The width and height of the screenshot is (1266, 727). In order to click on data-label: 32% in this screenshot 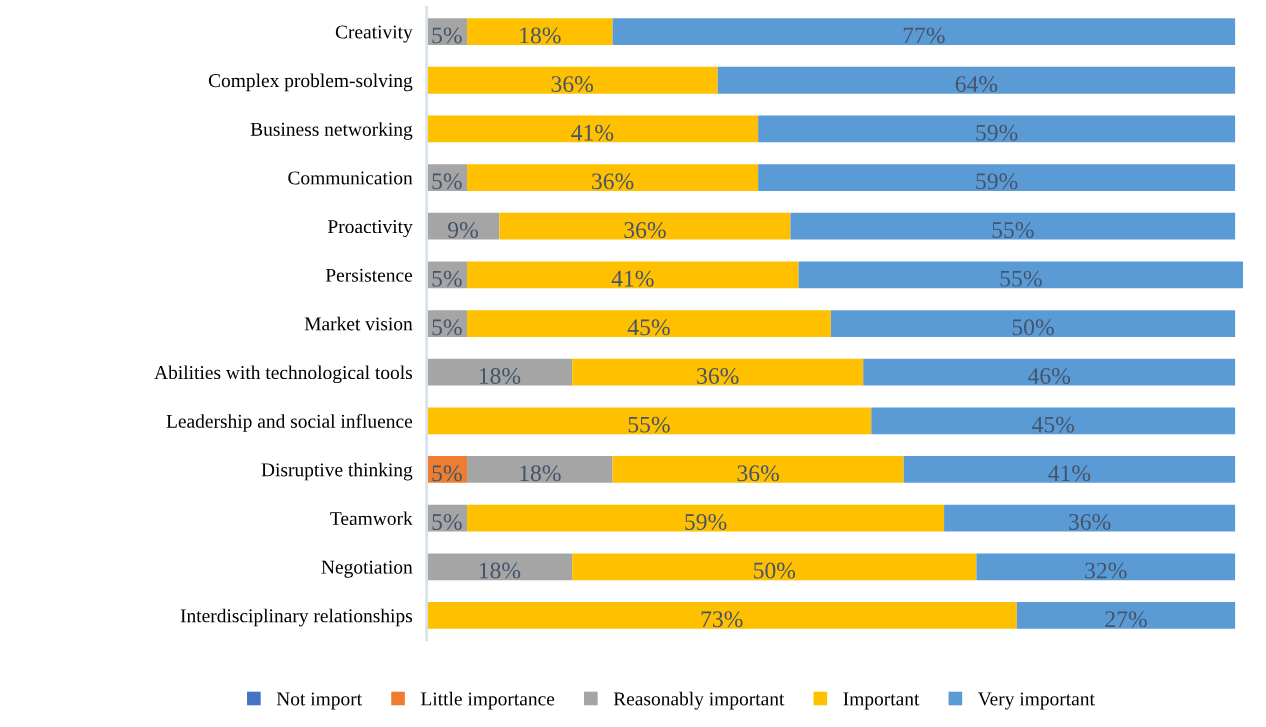, I will do `click(1106, 570)`.